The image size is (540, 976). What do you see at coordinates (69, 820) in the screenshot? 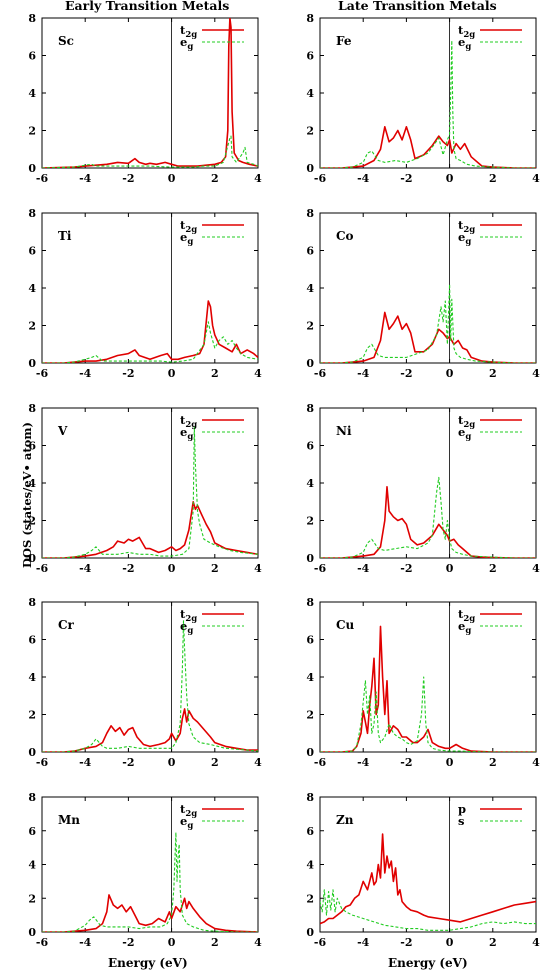
I see `element-label: Mn` at bounding box center [69, 820].